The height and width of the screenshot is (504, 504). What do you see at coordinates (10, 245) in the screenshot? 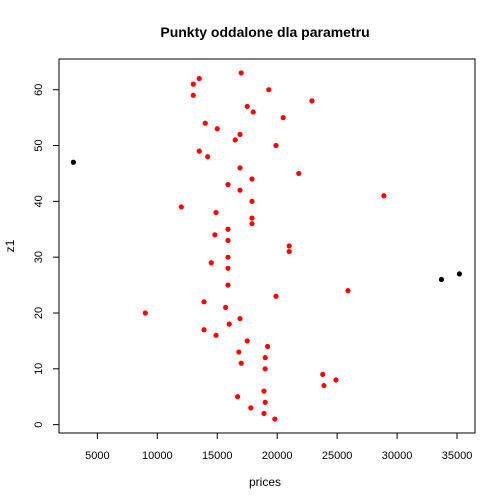
I see `y-axis-label: z1` at bounding box center [10, 245].